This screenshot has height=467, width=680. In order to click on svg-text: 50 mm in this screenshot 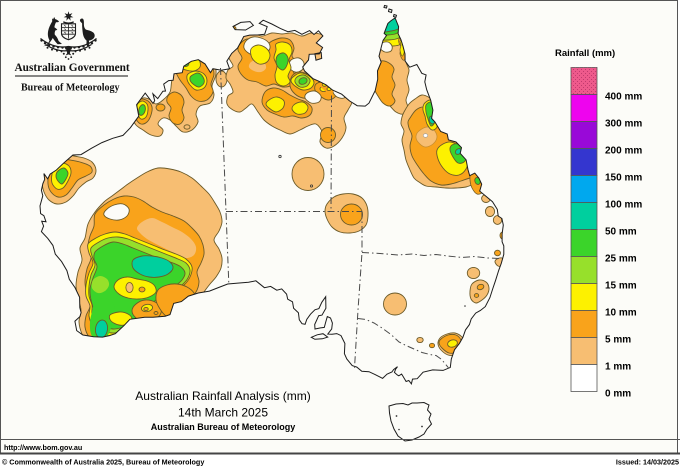, I will do `click(621, 232)`.